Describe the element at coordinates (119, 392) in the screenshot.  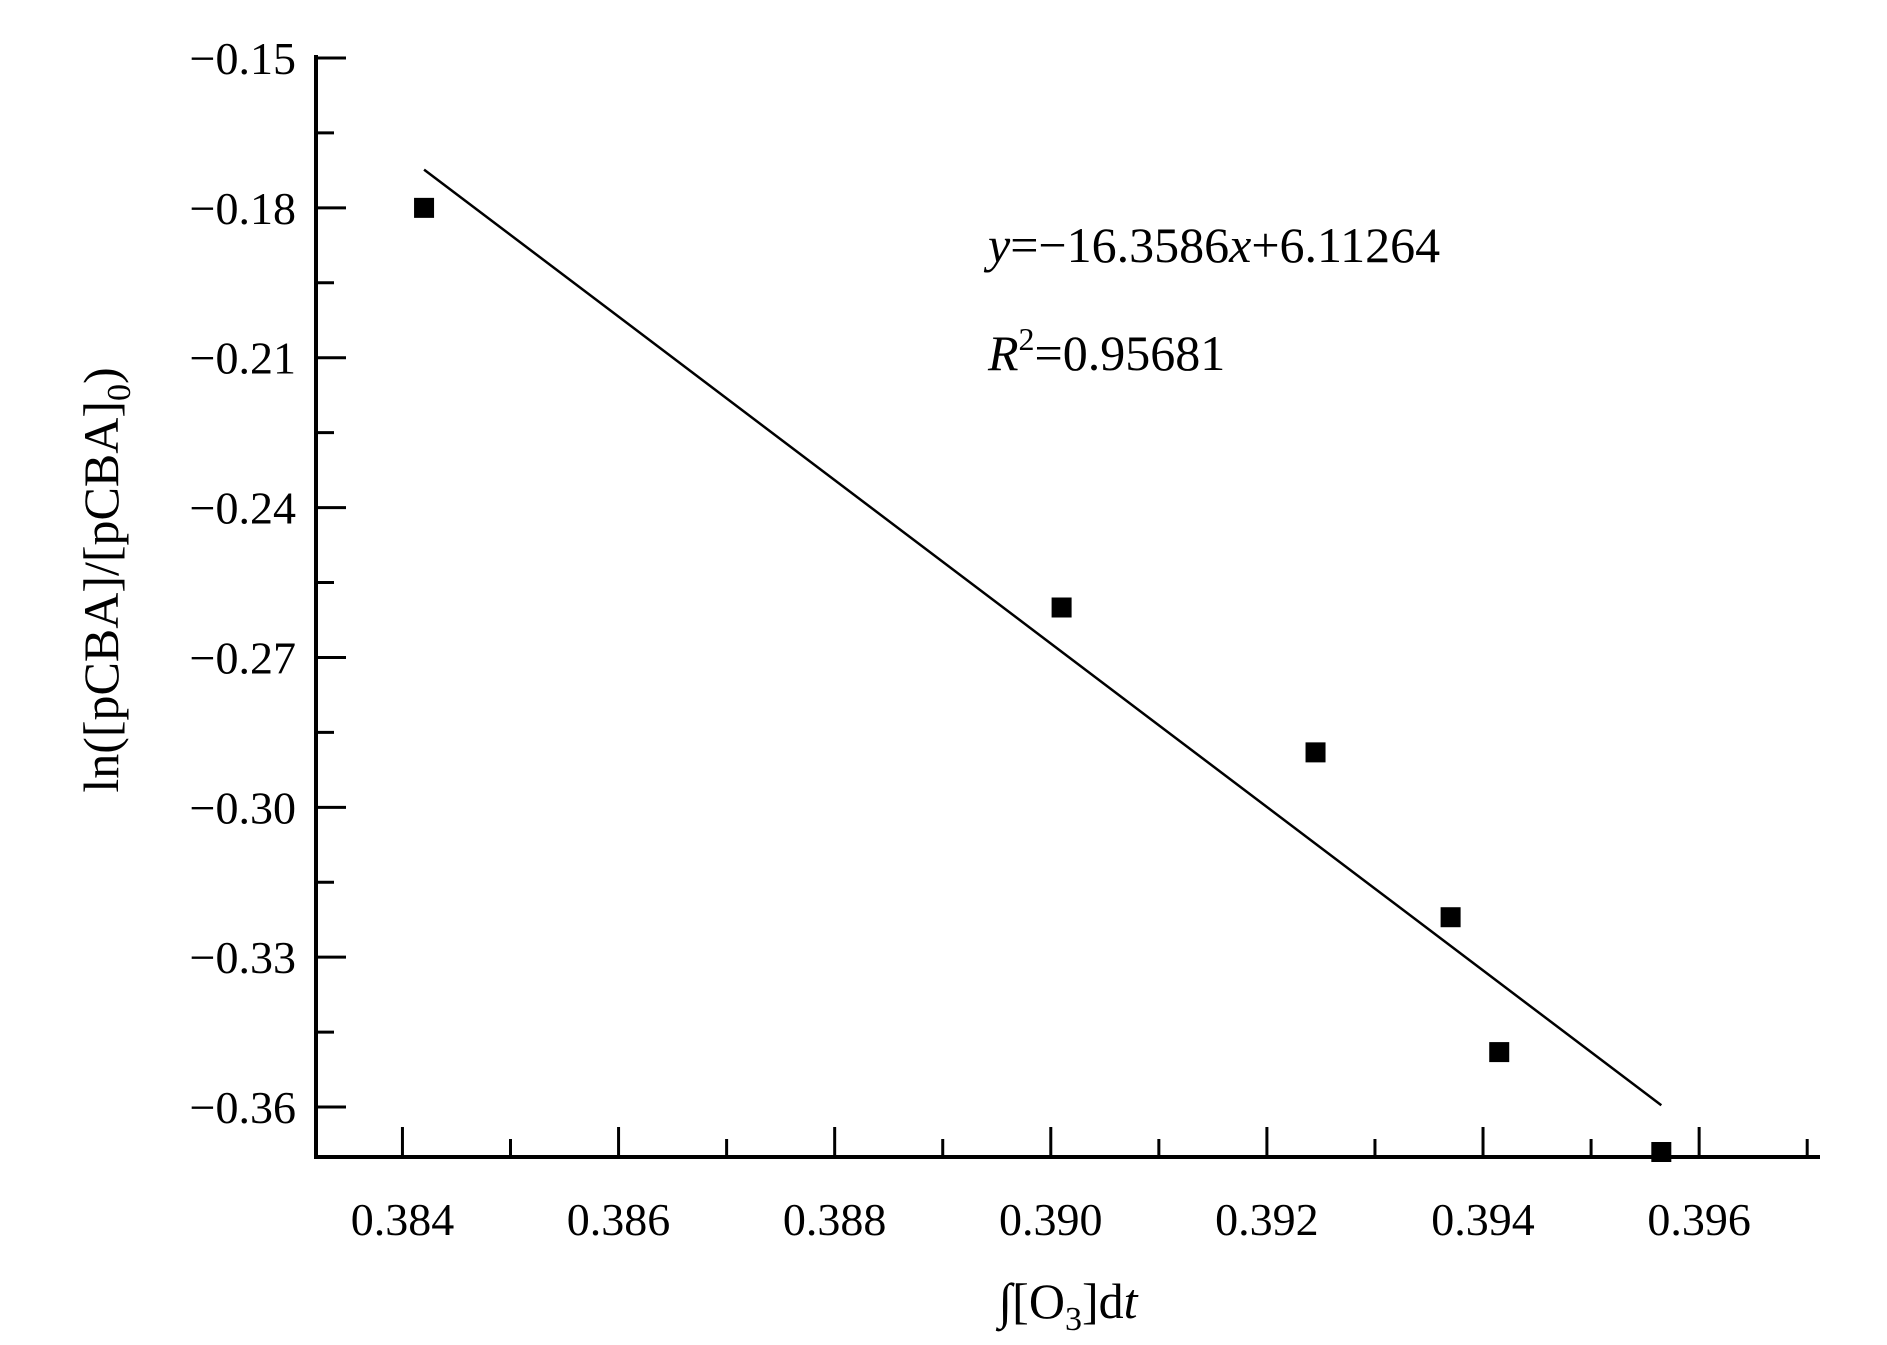
I see `y-axis-title-sub: 0` at that location.